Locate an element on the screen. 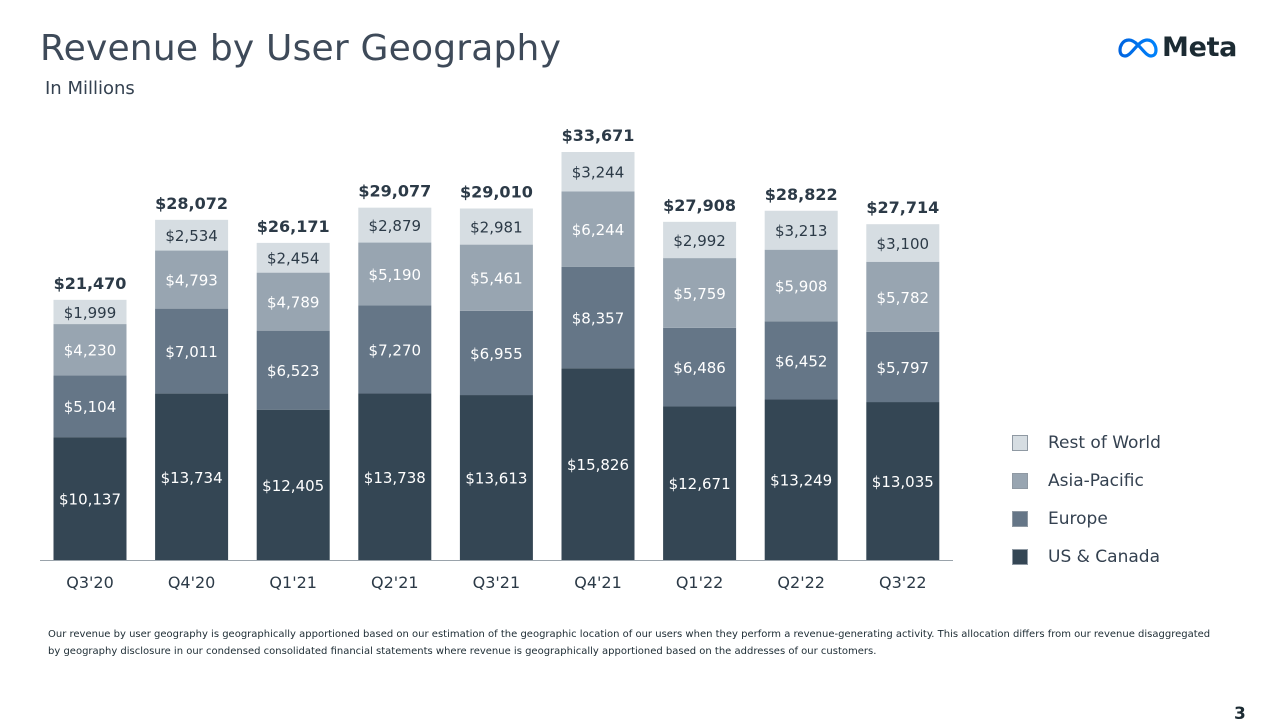 The height and width of the screenshot is (726, 1264). x-tick-label: Q2'21 is located at coordinates (395, 582).